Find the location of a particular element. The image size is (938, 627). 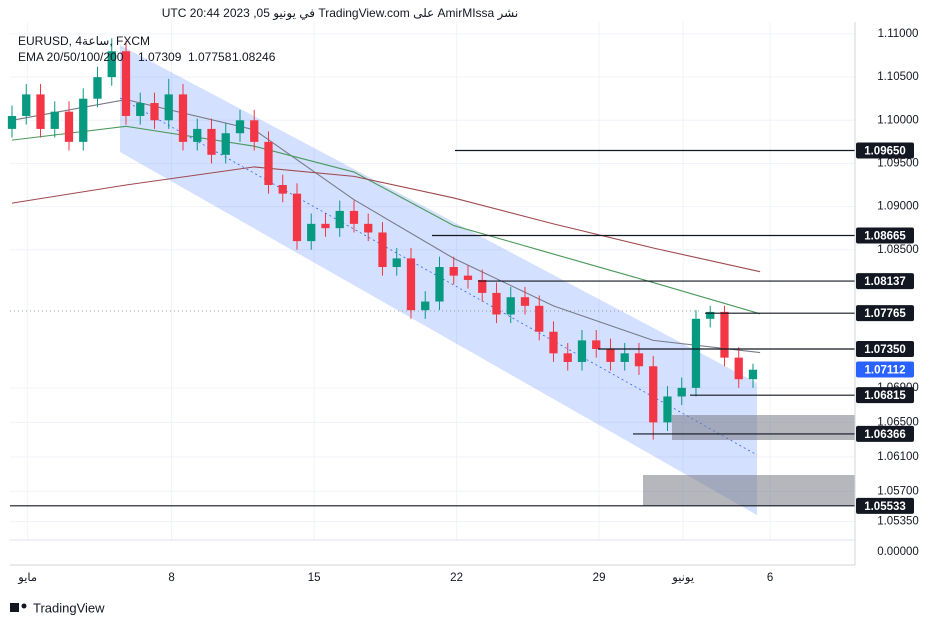

level-label: 1.07350 is located at coordinates (885, 350).